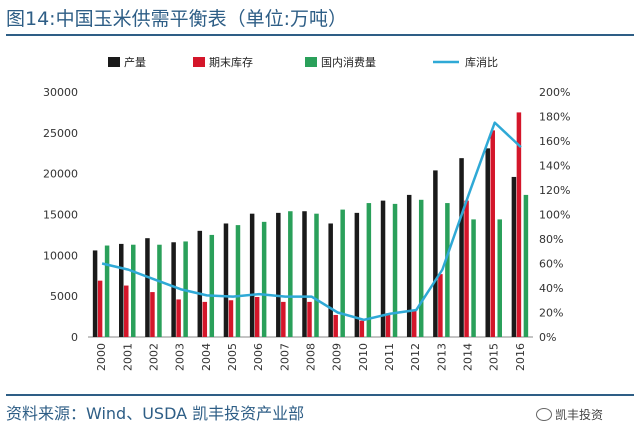  Describe the element at coordinates (74, 337) in the screenshot. I see `y-left-tick-label: 0` at that location.